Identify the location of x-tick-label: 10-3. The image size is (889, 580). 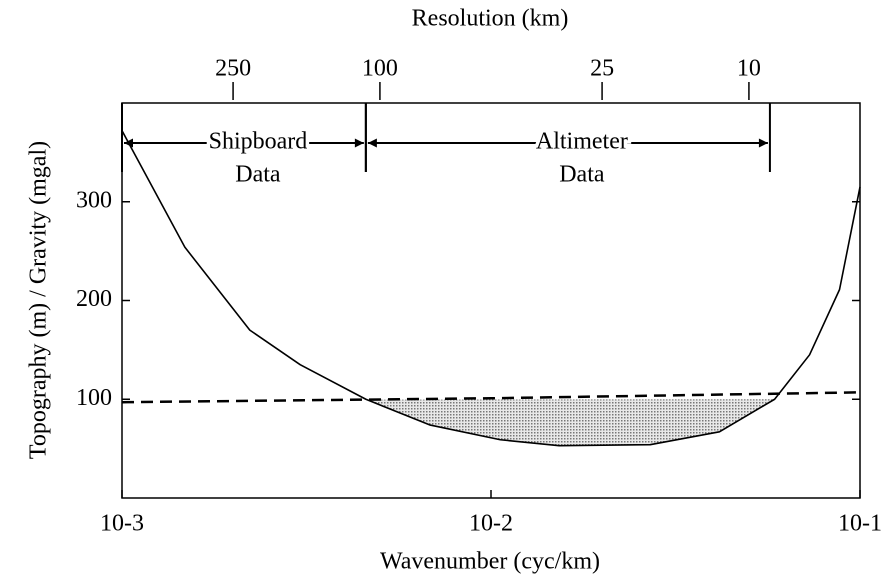
(122, 524).